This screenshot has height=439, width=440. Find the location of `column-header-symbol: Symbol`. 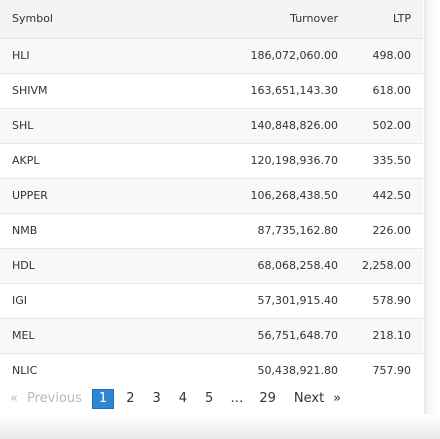

column-header-symbol: Symbol is located at coordinates (85, 19).